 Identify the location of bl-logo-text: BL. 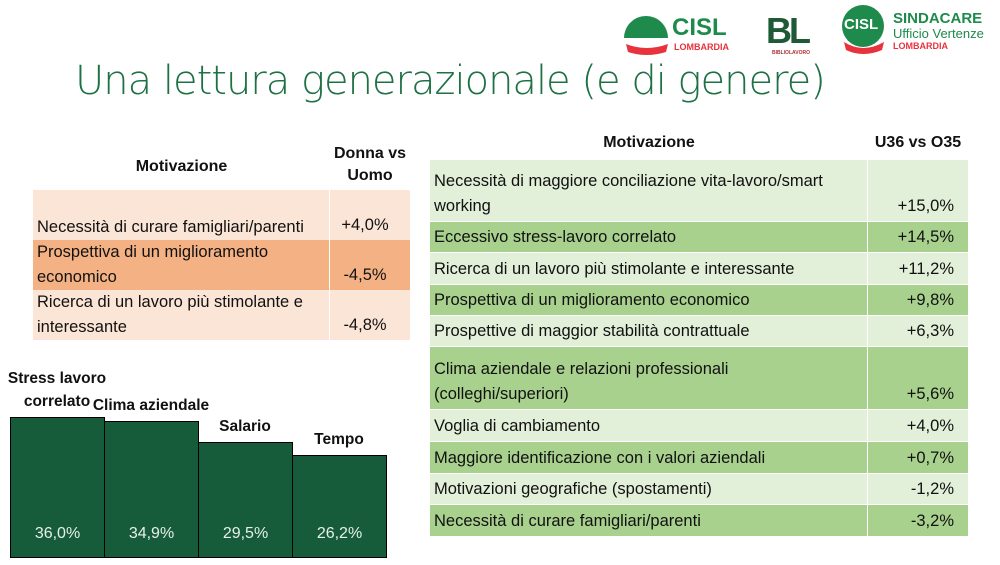
(788, 30).